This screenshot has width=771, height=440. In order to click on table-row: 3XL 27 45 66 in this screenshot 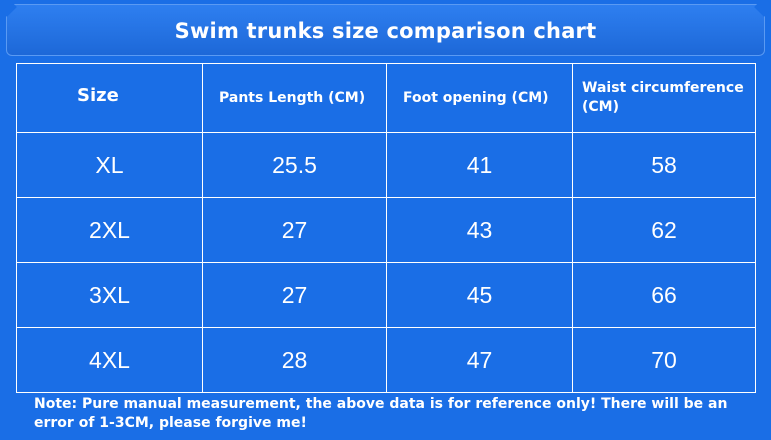, I will do `click(386, 295)`.